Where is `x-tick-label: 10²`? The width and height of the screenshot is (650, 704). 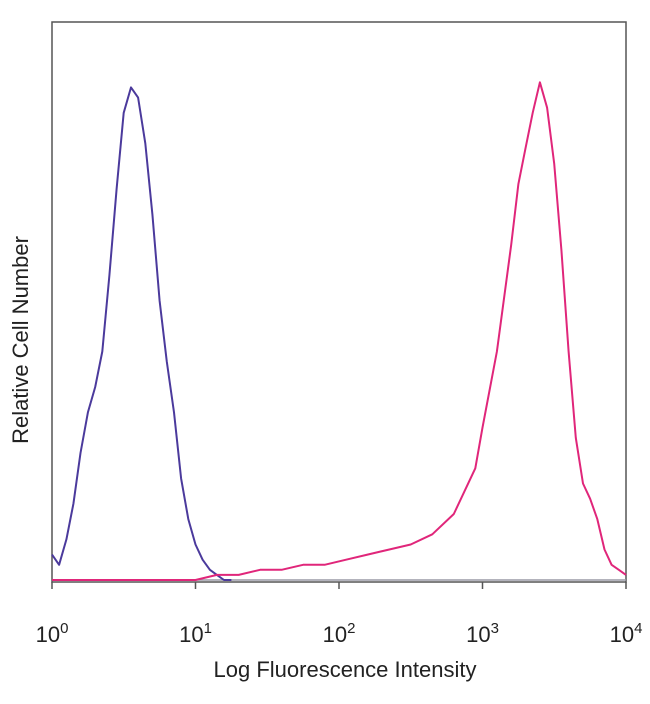 x-tick-label: 10² is located at coordinates (339, 633).